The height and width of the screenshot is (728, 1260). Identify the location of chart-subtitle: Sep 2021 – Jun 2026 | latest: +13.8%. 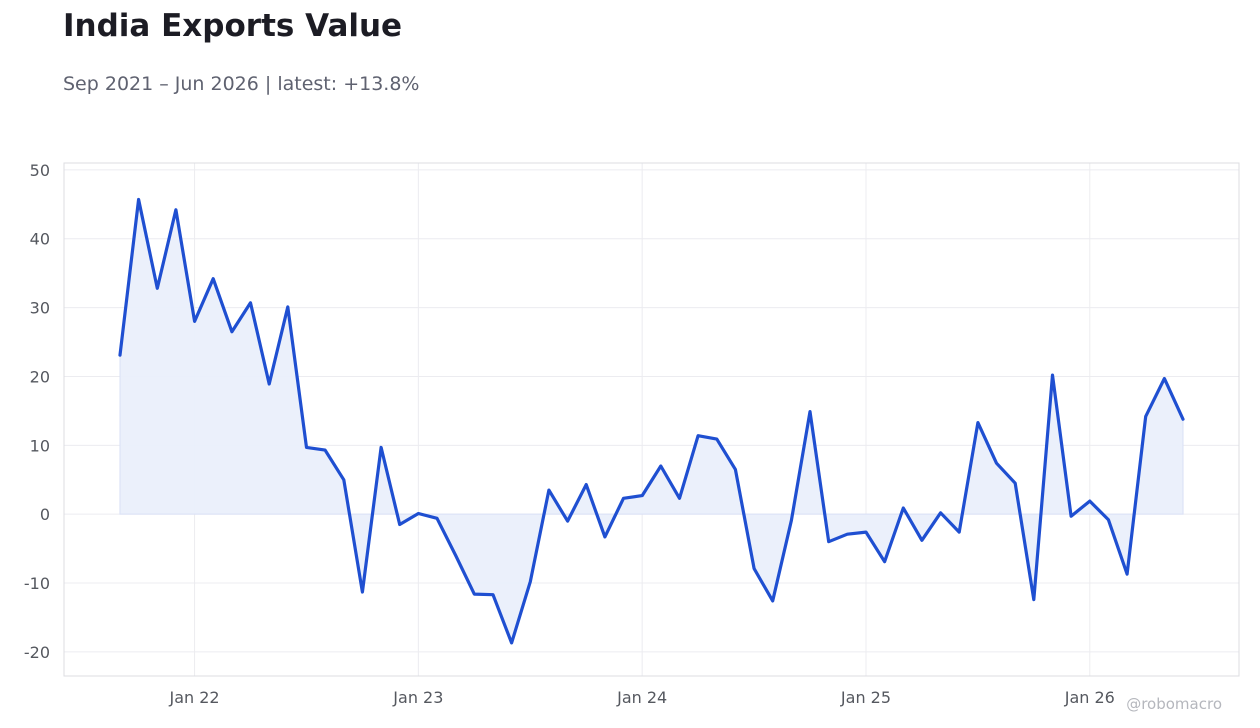
(241, 84).